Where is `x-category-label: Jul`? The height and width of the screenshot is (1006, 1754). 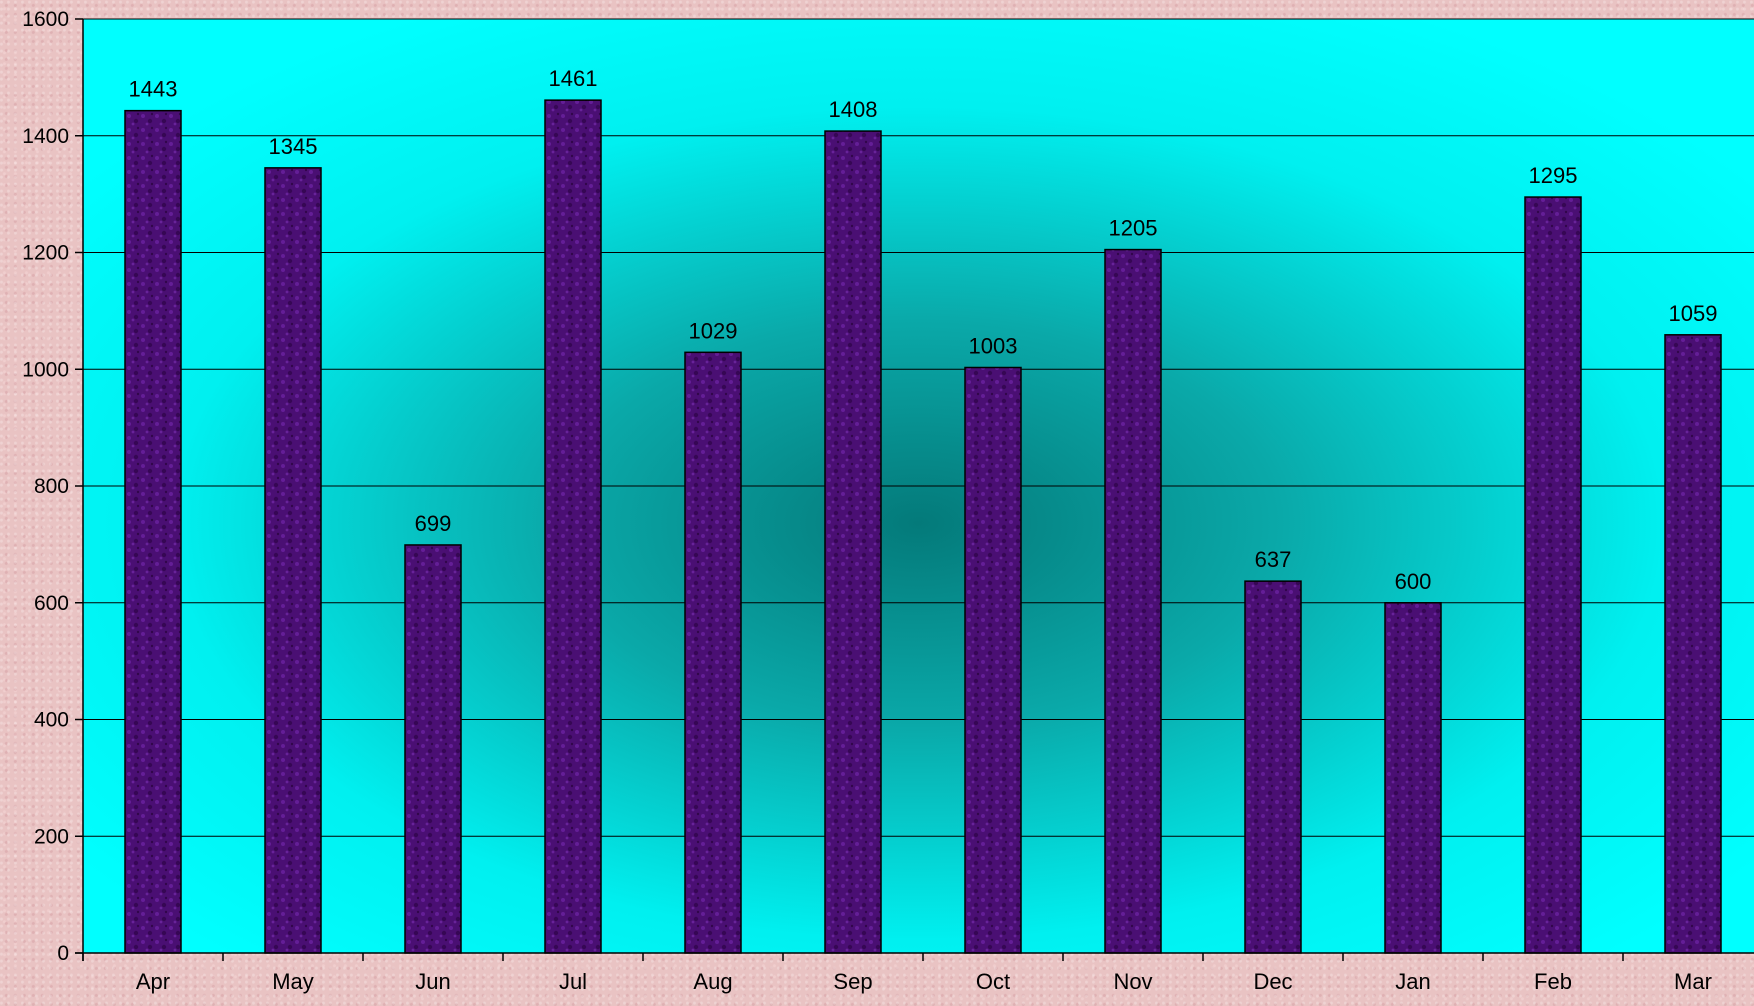
x-category-label: Jul is located at coordinates (573, 981).